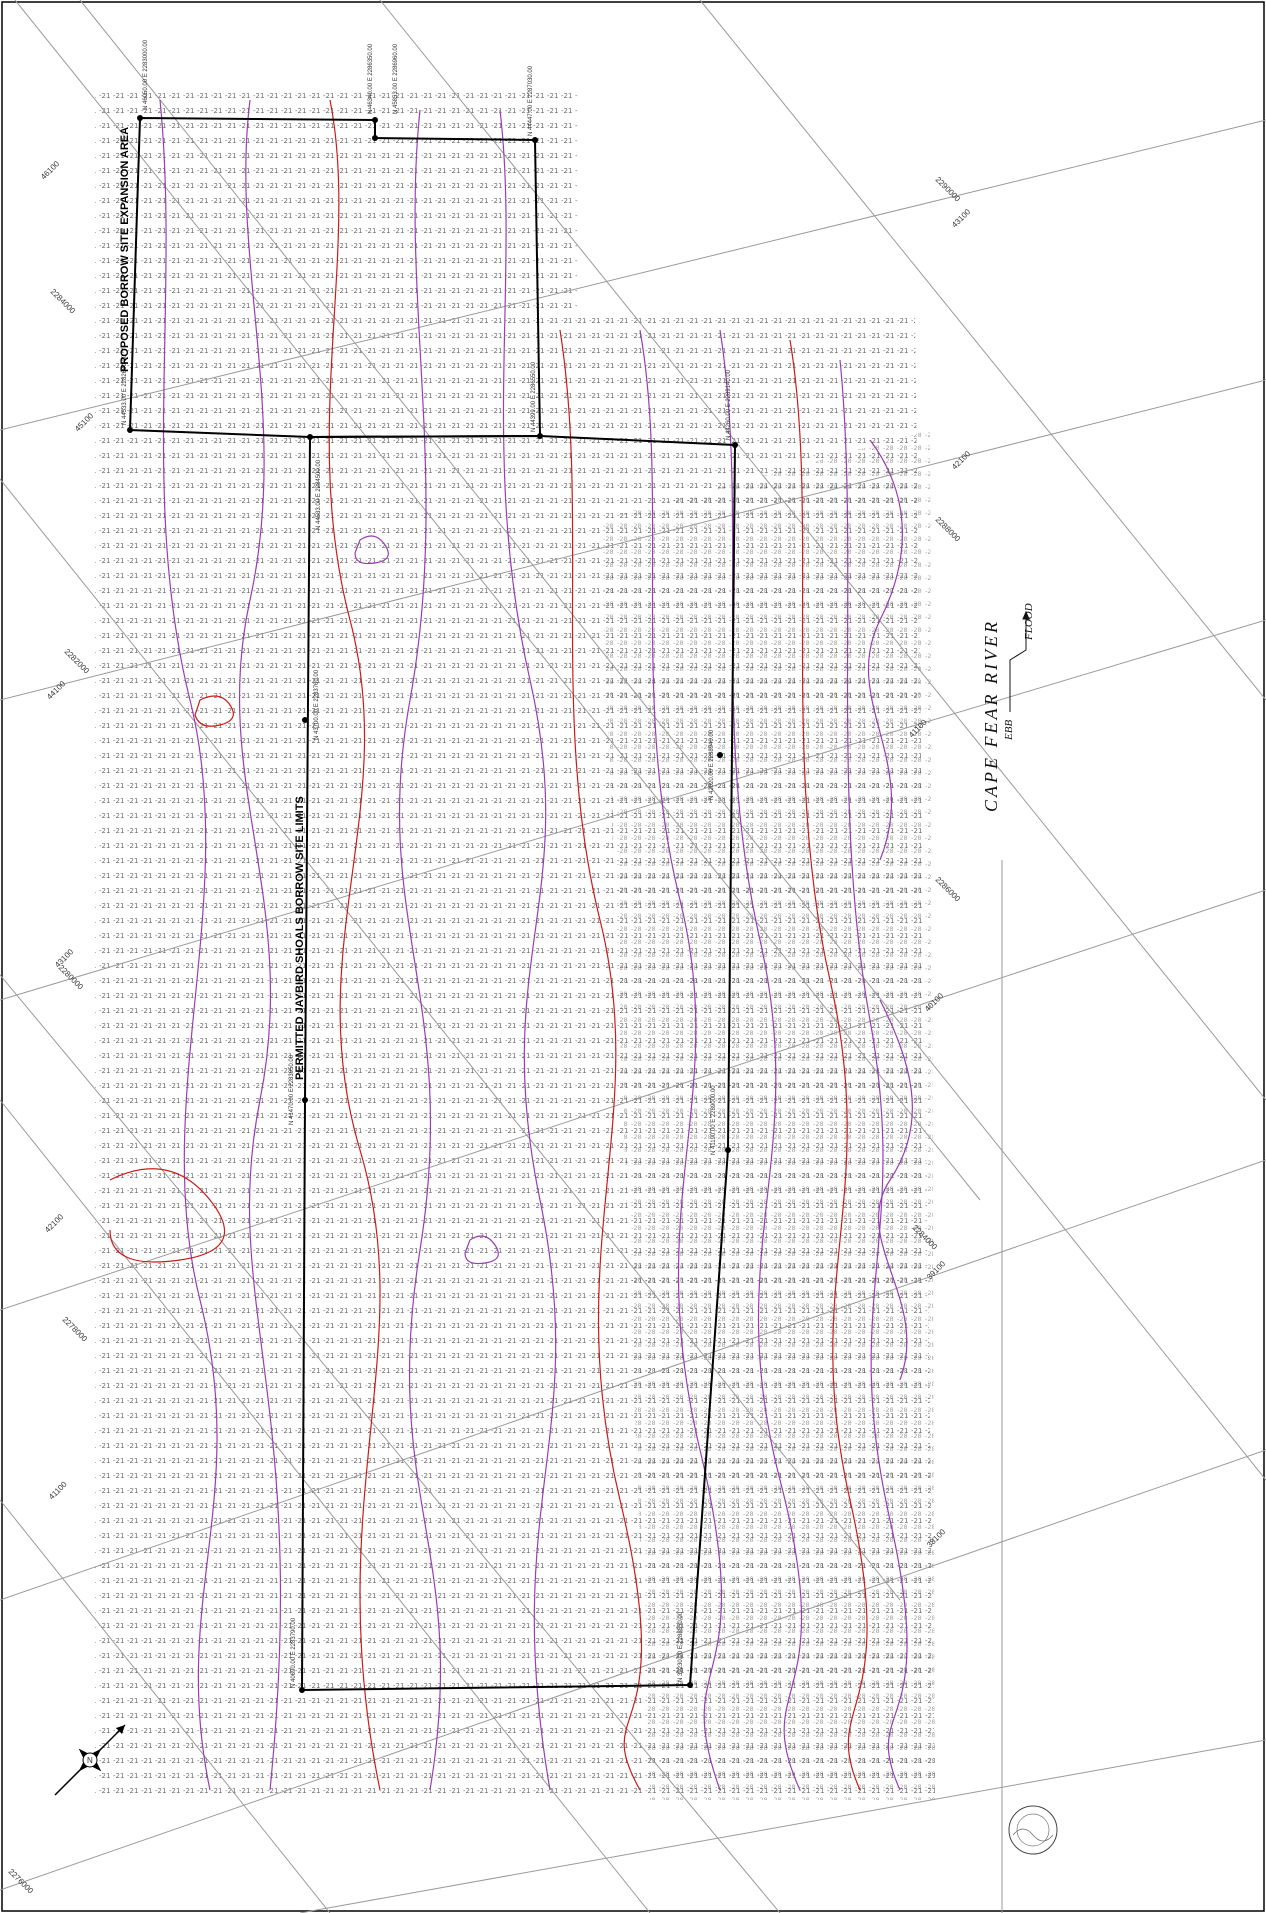 The height and width of the screenshot is (1913, 1266). What do you see at coordinates (125, 249) in the screenshot?
I see `expansion-area-title: PROPOSED BORROW SITE EXPANSION AREA` at bounding box center [125, 249].